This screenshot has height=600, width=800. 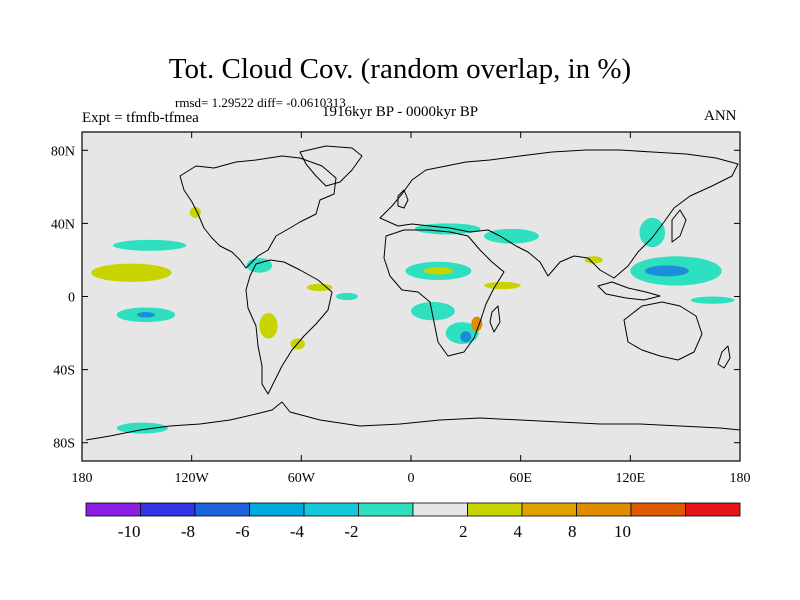 What do you see at coordinates (260, 102) in the screenshot?
I see `stats-label: rmsd= 1.29522 diff= -0.0610313` at bounding box center [260, 102].